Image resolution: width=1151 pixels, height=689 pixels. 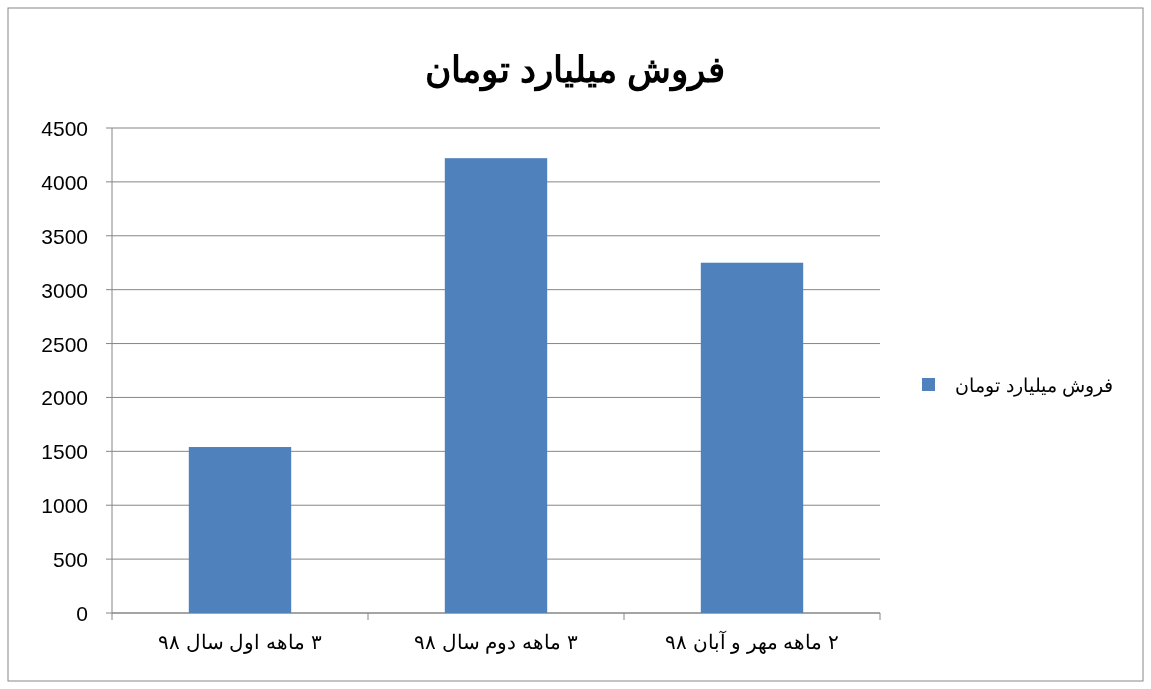 I want to click on x-tick-label: ۳ ماهه دوم سال ۹۸, so click(x=496, y=642).